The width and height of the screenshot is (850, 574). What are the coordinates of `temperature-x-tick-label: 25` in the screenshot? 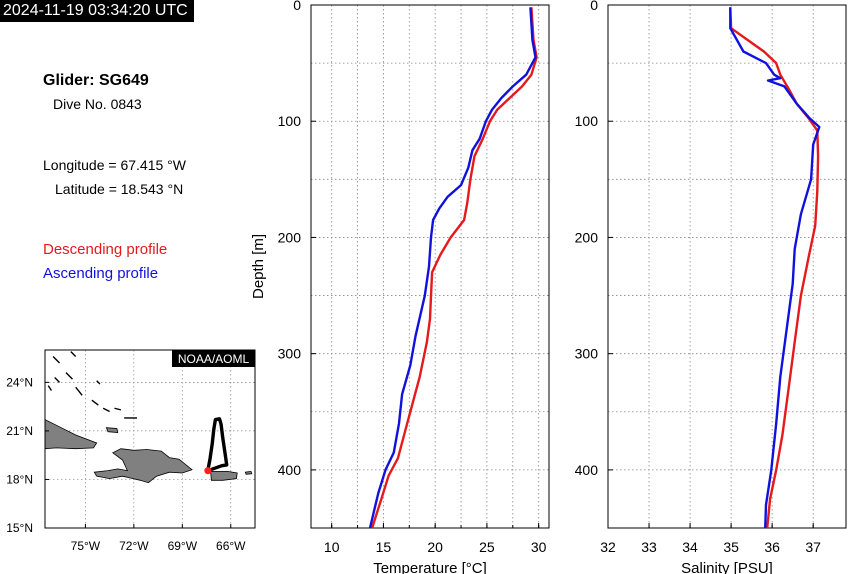 It's located at (487, 547).